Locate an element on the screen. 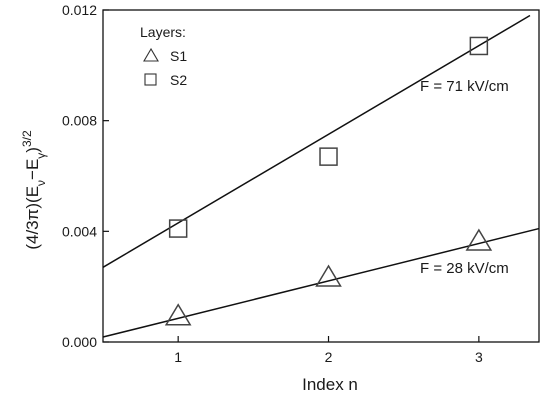 The height and width of the screenshot is (401, 551). annotation-s2-field: F = 71 kV/cm is located at coordinates (464, 86).